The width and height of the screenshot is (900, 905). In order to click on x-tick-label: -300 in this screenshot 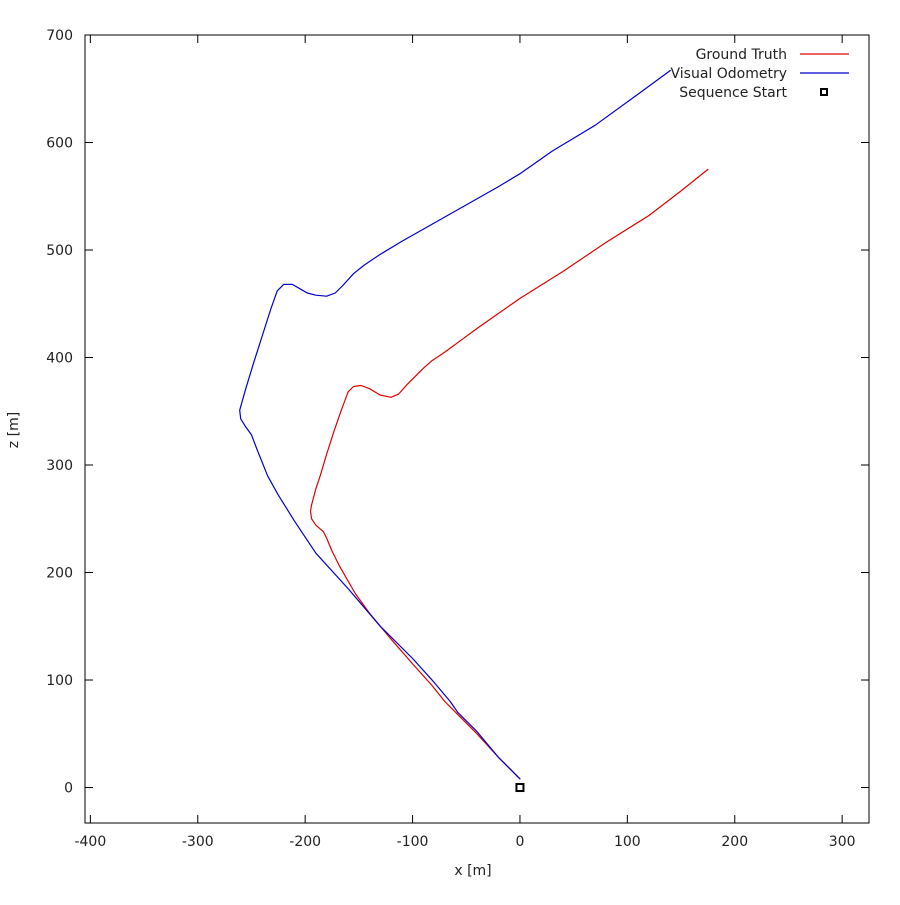, I will do `click(198, 842)`.